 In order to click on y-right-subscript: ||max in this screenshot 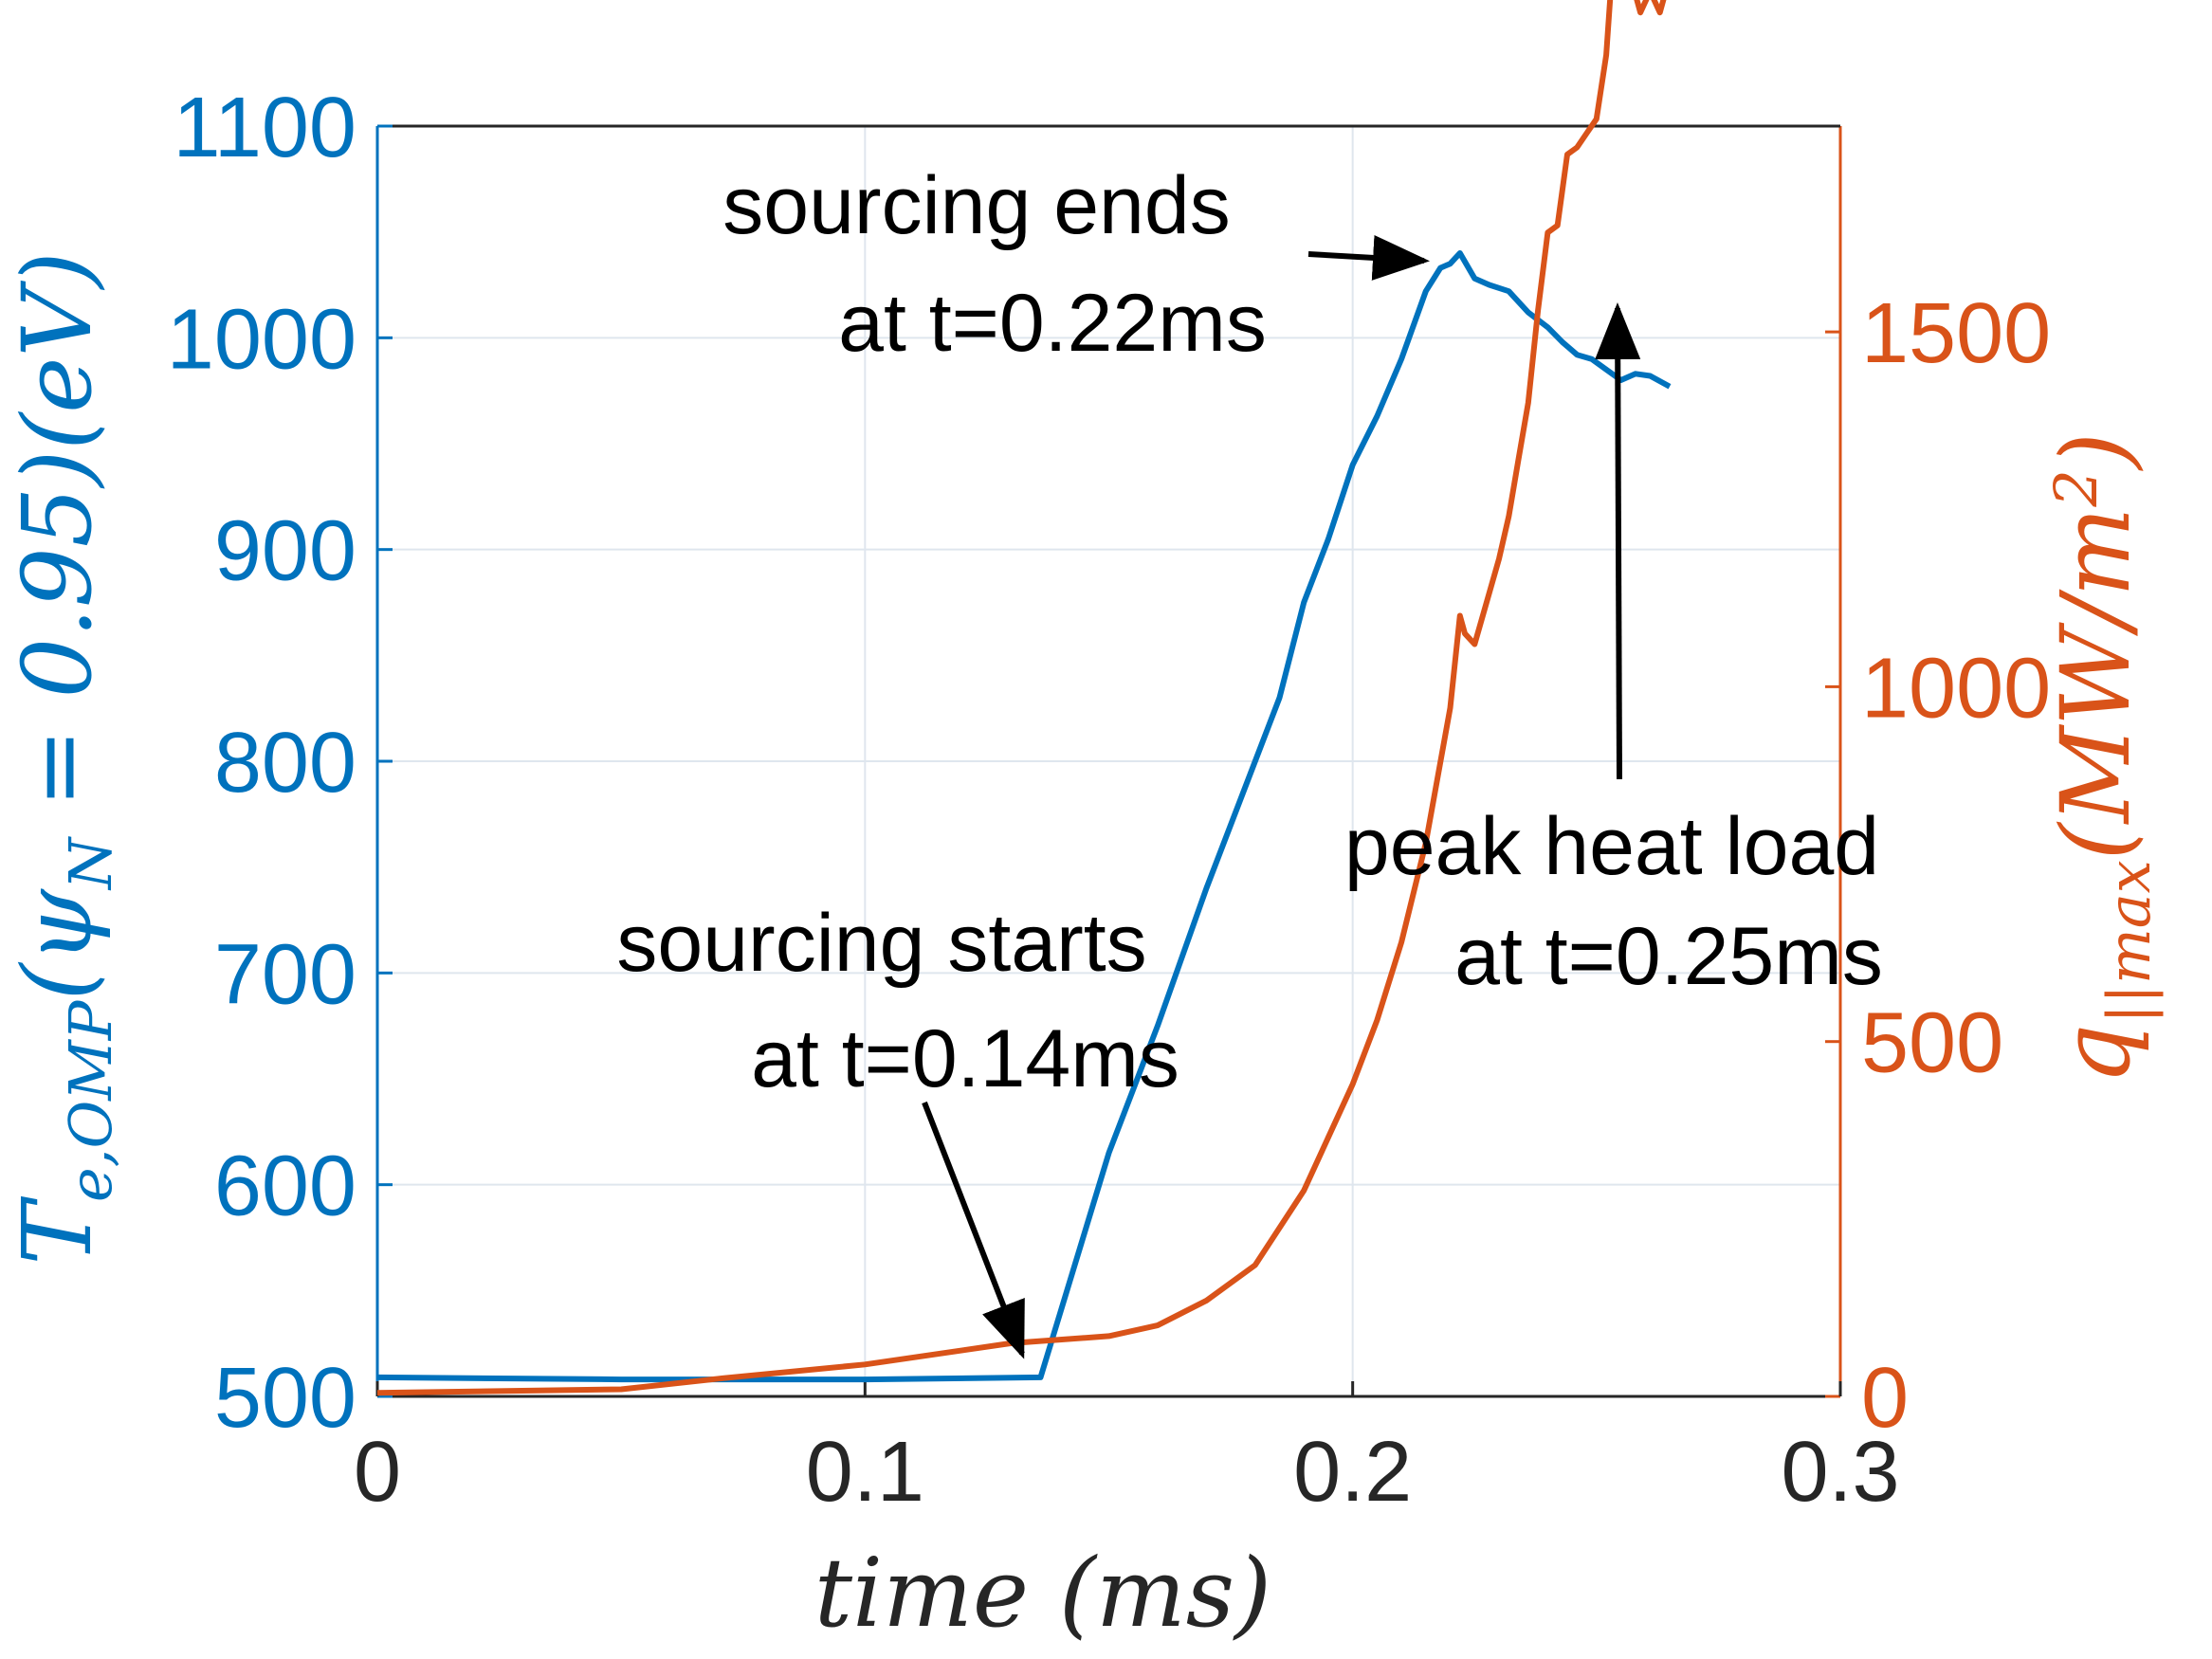, I will do `click(2129, 942)`.